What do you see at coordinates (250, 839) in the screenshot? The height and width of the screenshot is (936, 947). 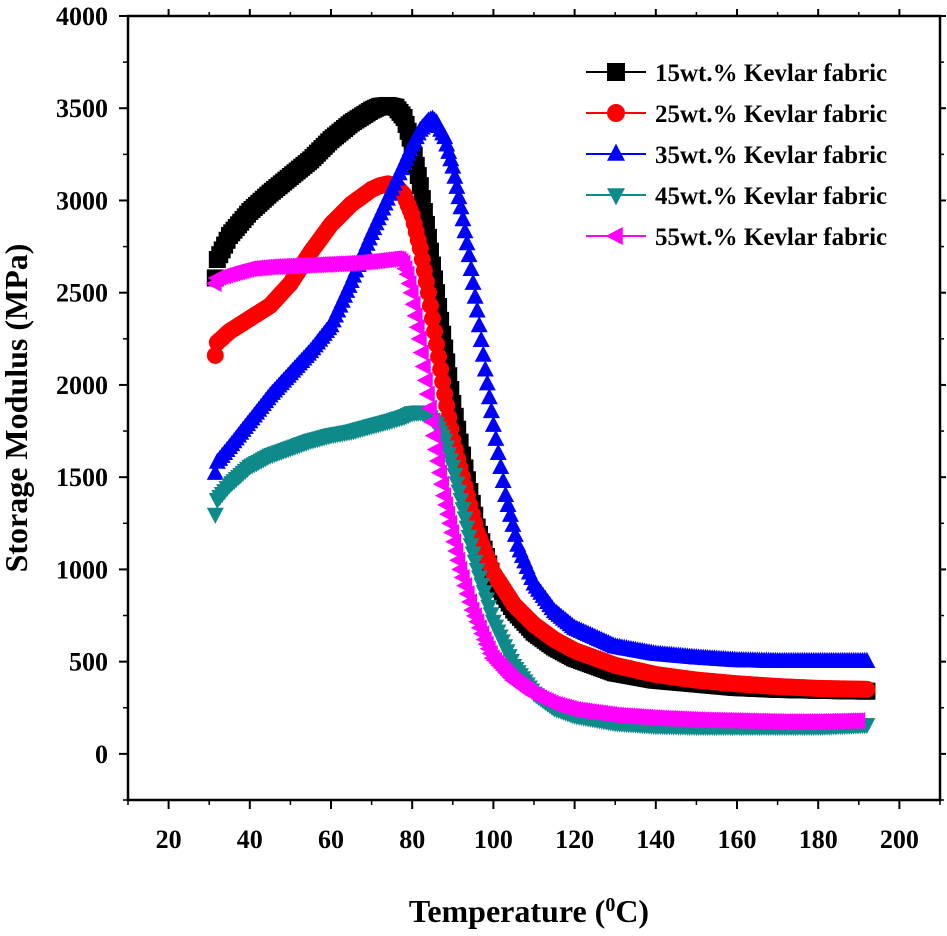 I see `x-tick-label: 40` at bounding box center [250, 839].